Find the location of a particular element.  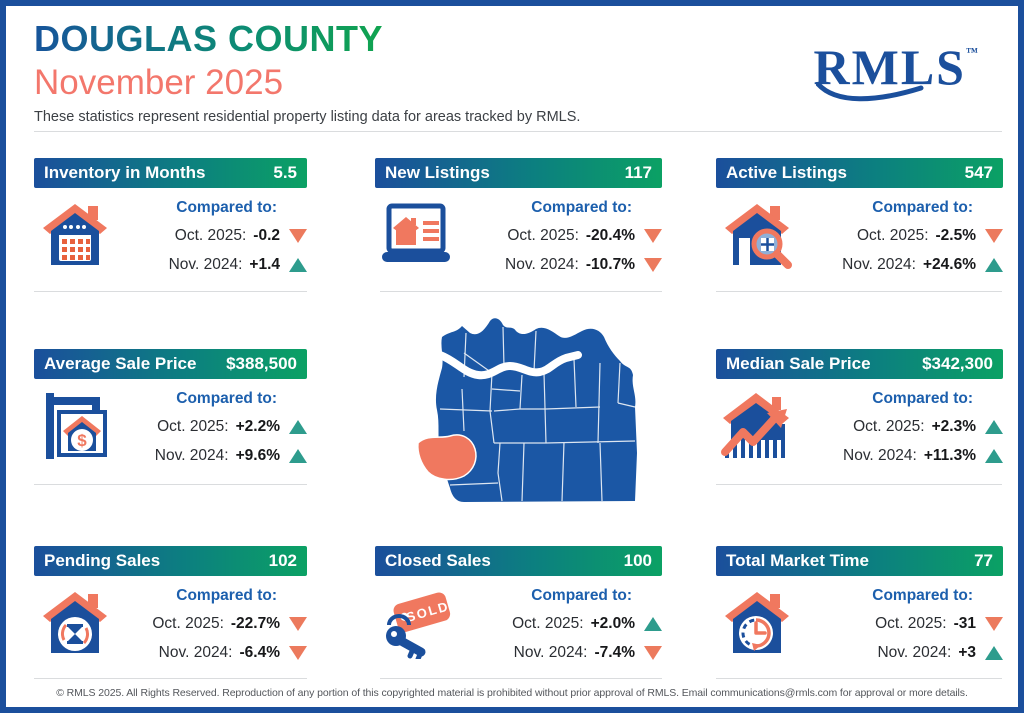

comparison-value: +2.0% is located at coordinates (612, 623).